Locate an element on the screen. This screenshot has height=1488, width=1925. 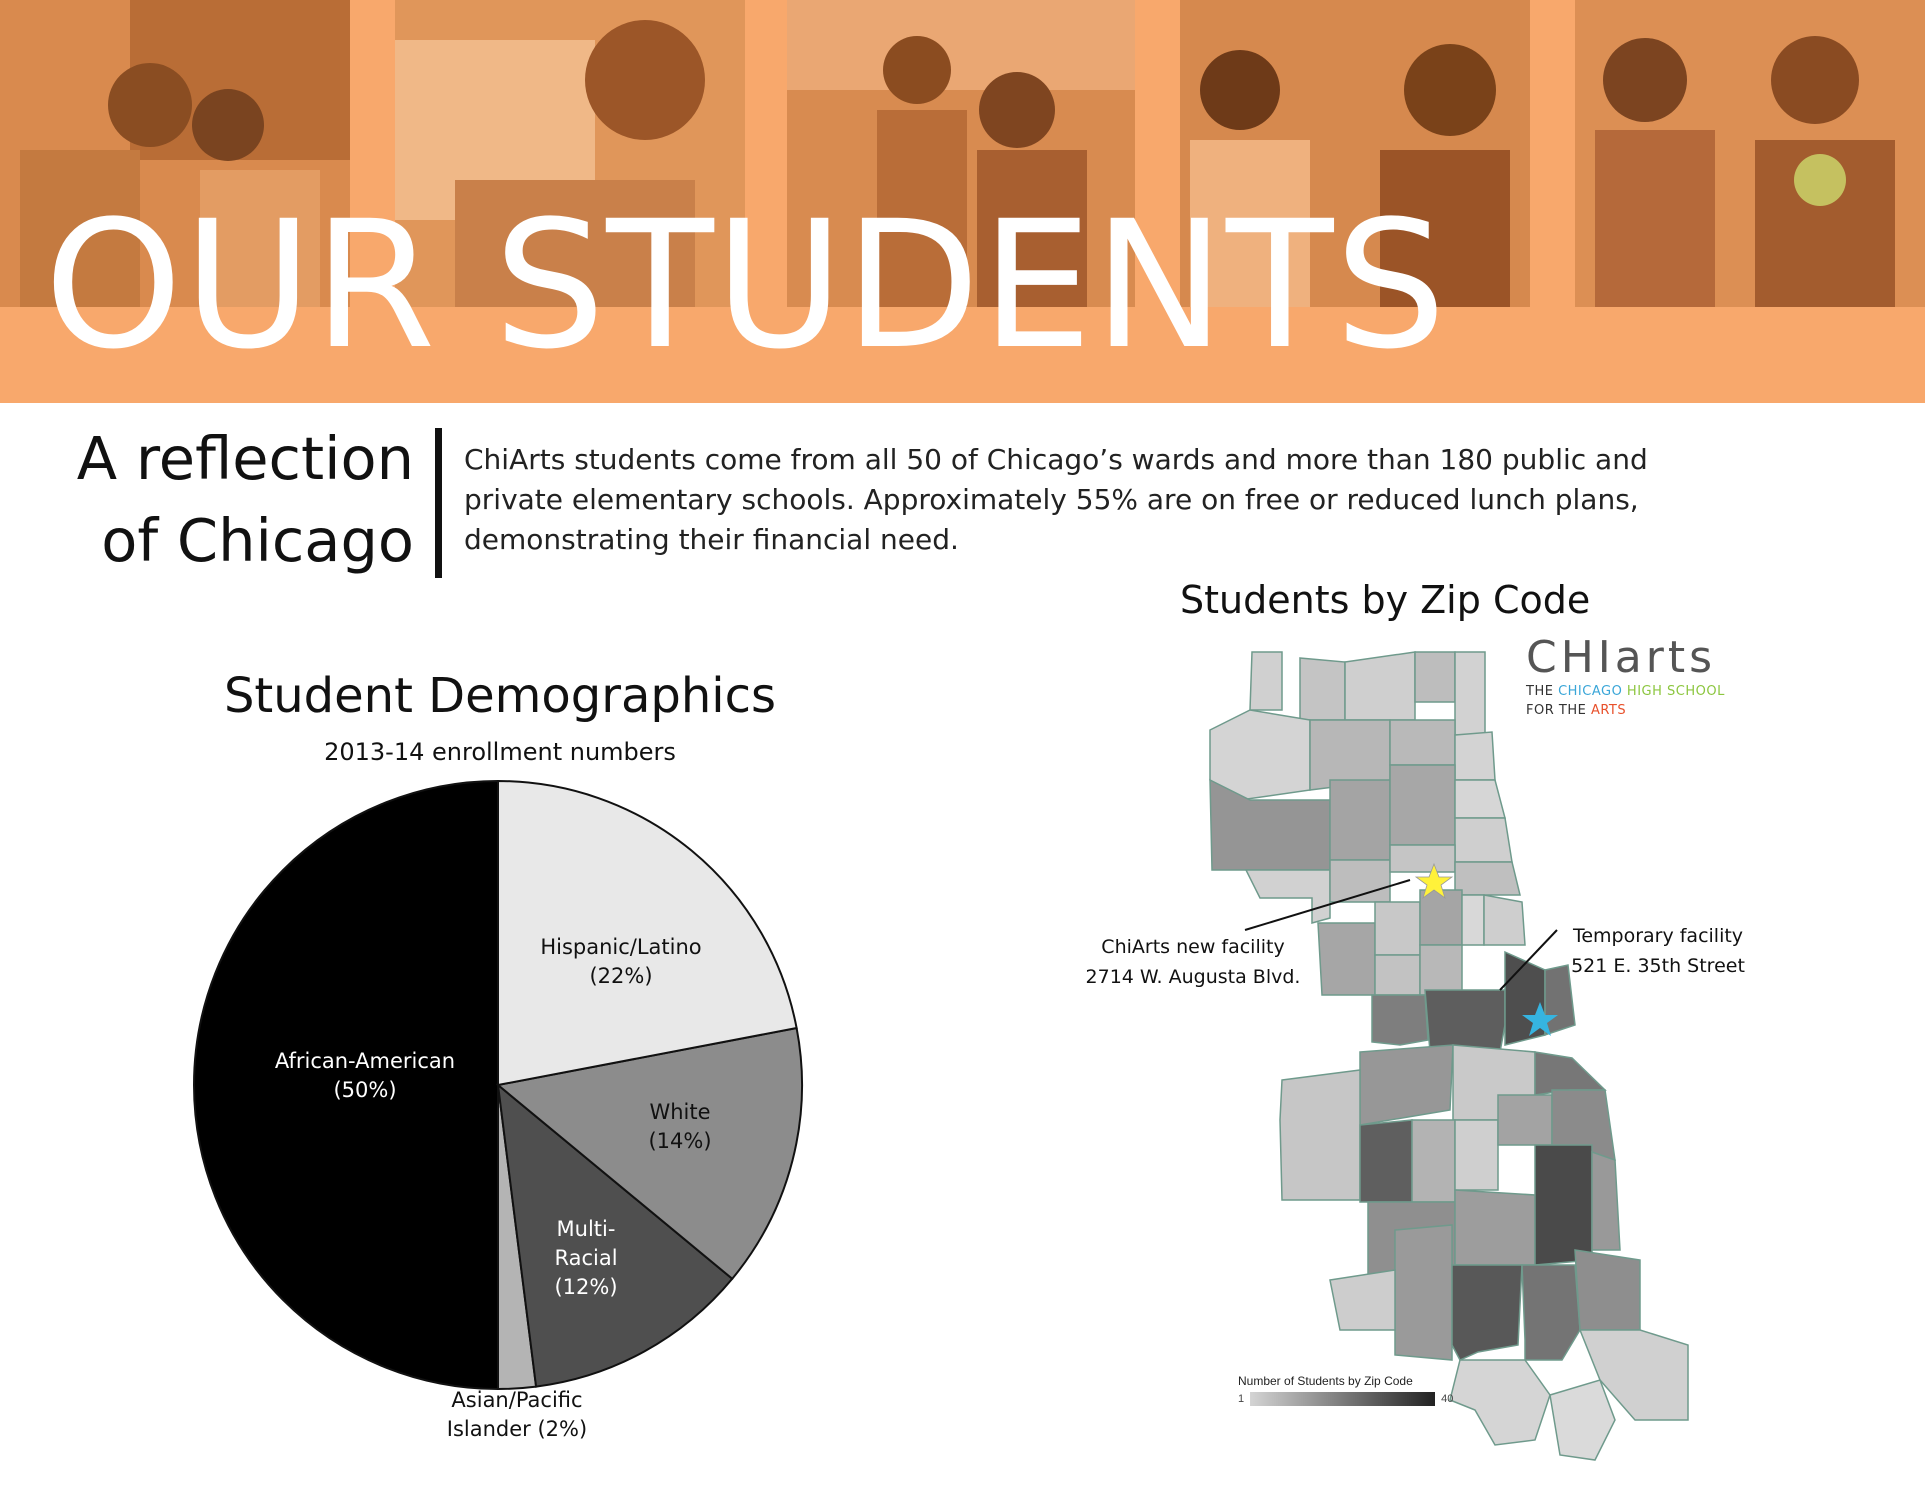
pie-slice-multi-racial is located at coordinates (615, 1235).